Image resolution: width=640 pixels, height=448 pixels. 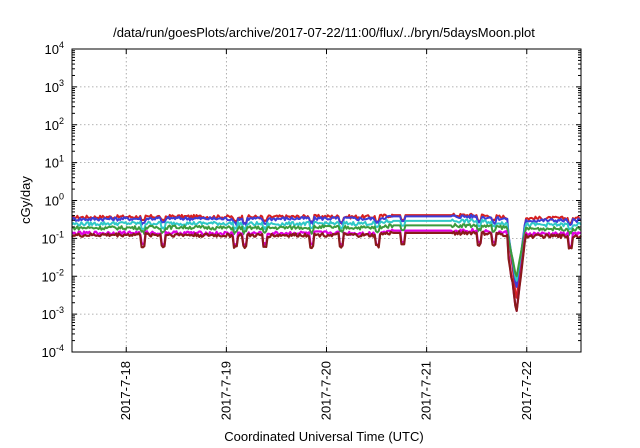 I want to click on x-tick-label: 2017-7-20, so click(x=326, y=390).